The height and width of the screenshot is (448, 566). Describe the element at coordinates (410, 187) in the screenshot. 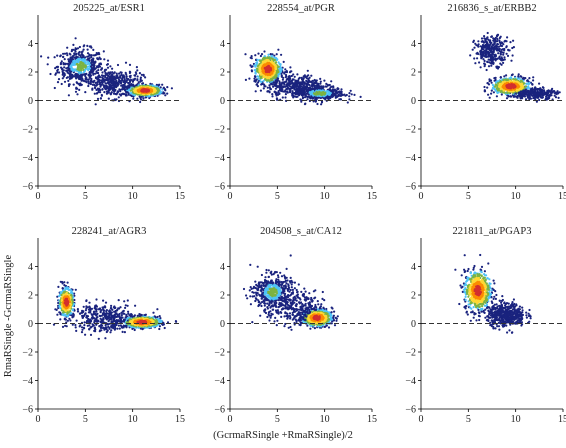

I see `y-tick-label: −6` at that location.